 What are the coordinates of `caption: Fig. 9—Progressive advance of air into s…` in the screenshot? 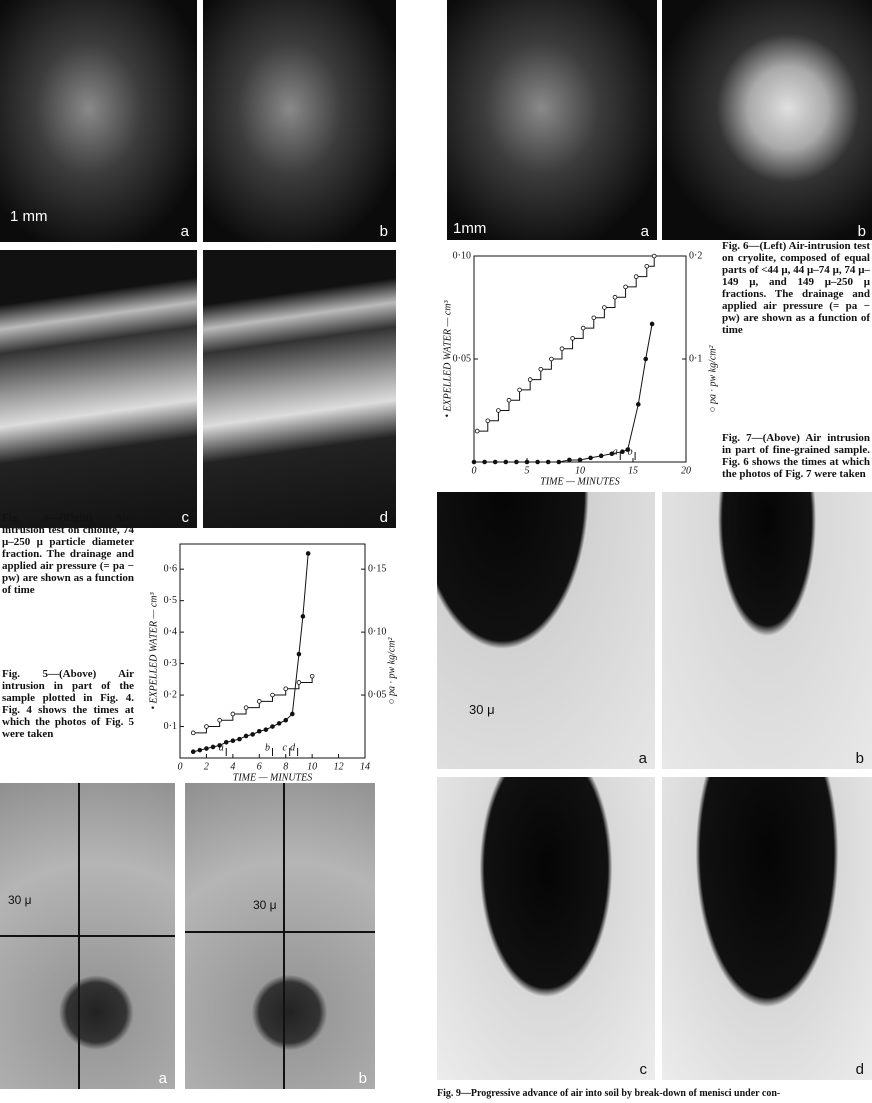 It's located at (609, 1093).